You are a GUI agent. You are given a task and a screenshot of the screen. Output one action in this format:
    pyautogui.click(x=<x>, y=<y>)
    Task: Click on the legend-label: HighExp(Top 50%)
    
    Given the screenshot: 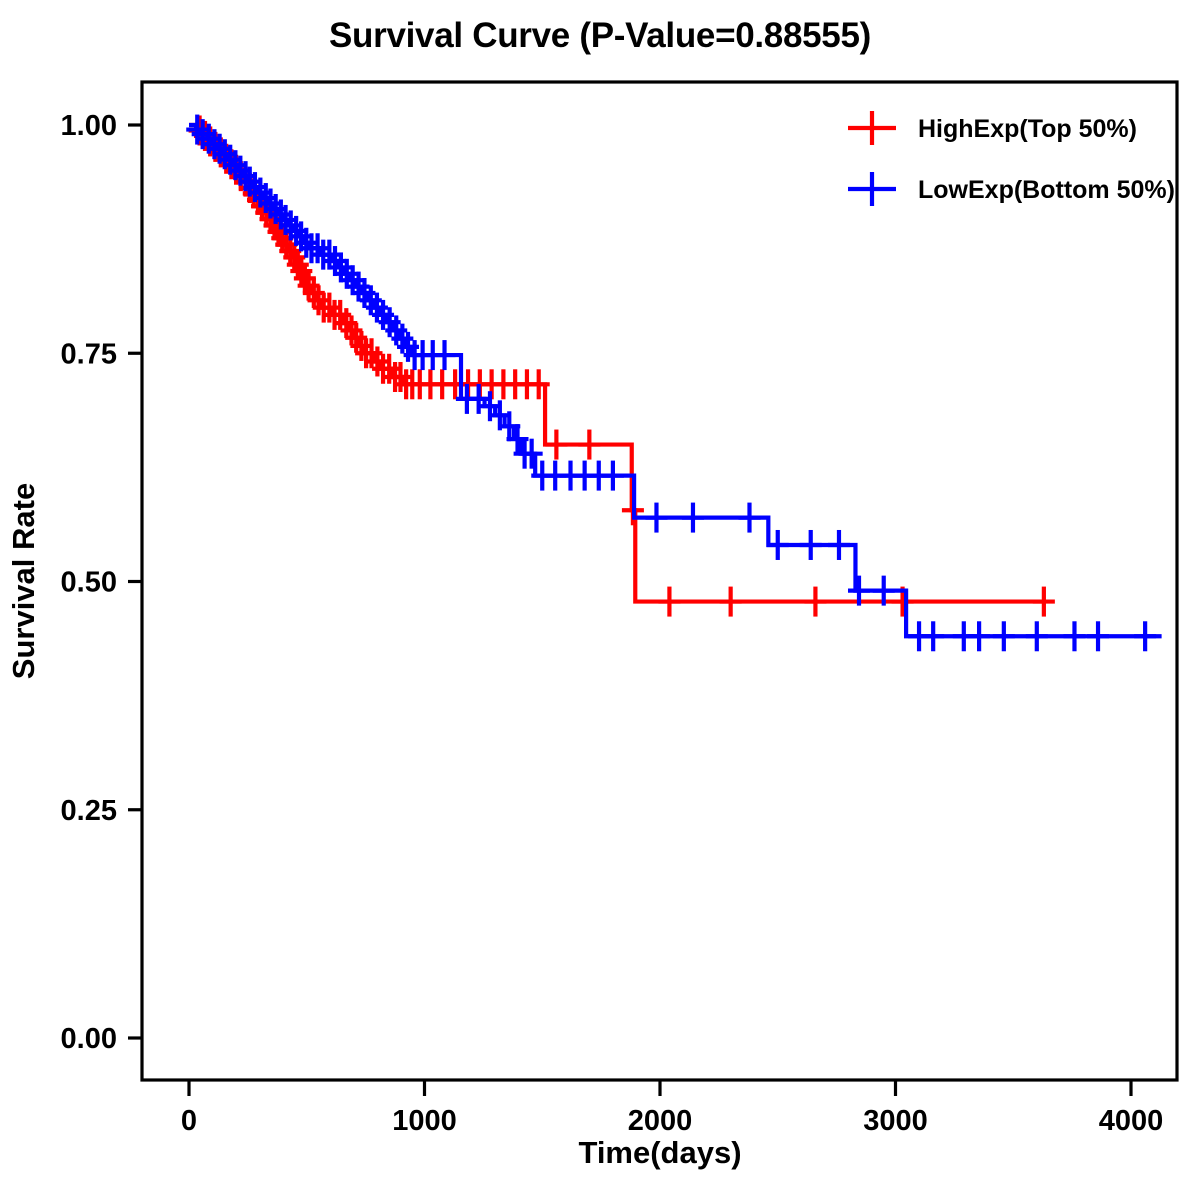 What is the action you would take?
    pyautogui.click(x=1027, y=129)
    